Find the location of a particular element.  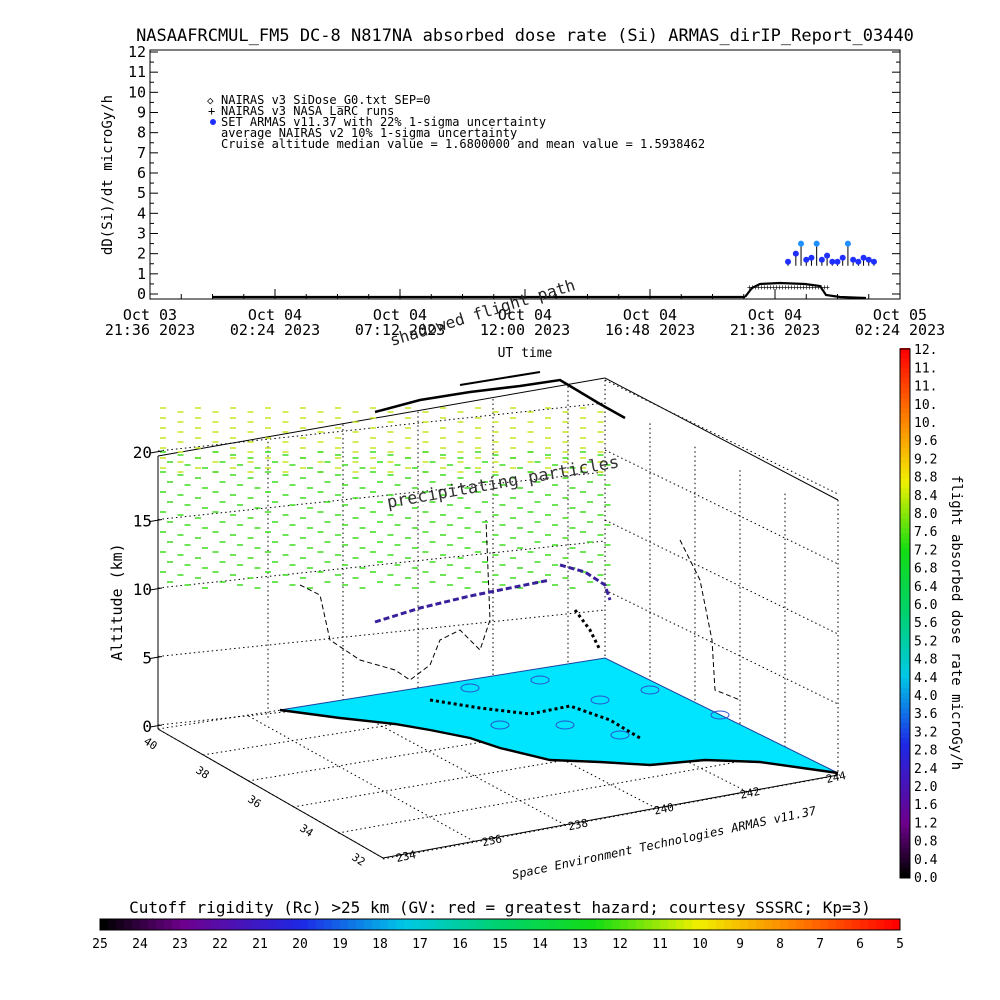

dose-tick-label: 5.2 is located at coordinates (925, 641).